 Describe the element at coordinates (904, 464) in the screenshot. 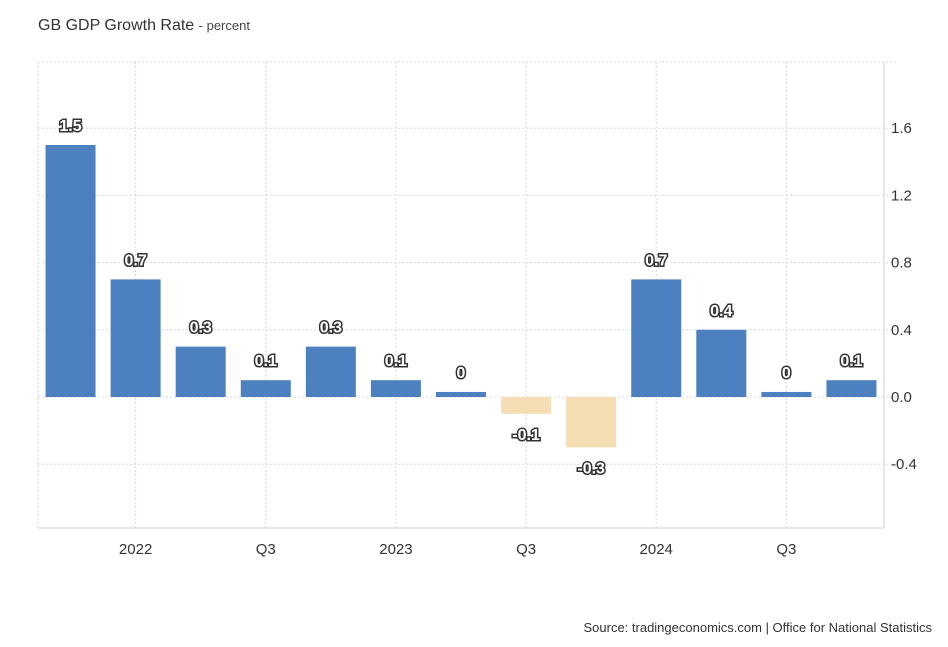

I see `y-tick-label: -0.4` at that location.